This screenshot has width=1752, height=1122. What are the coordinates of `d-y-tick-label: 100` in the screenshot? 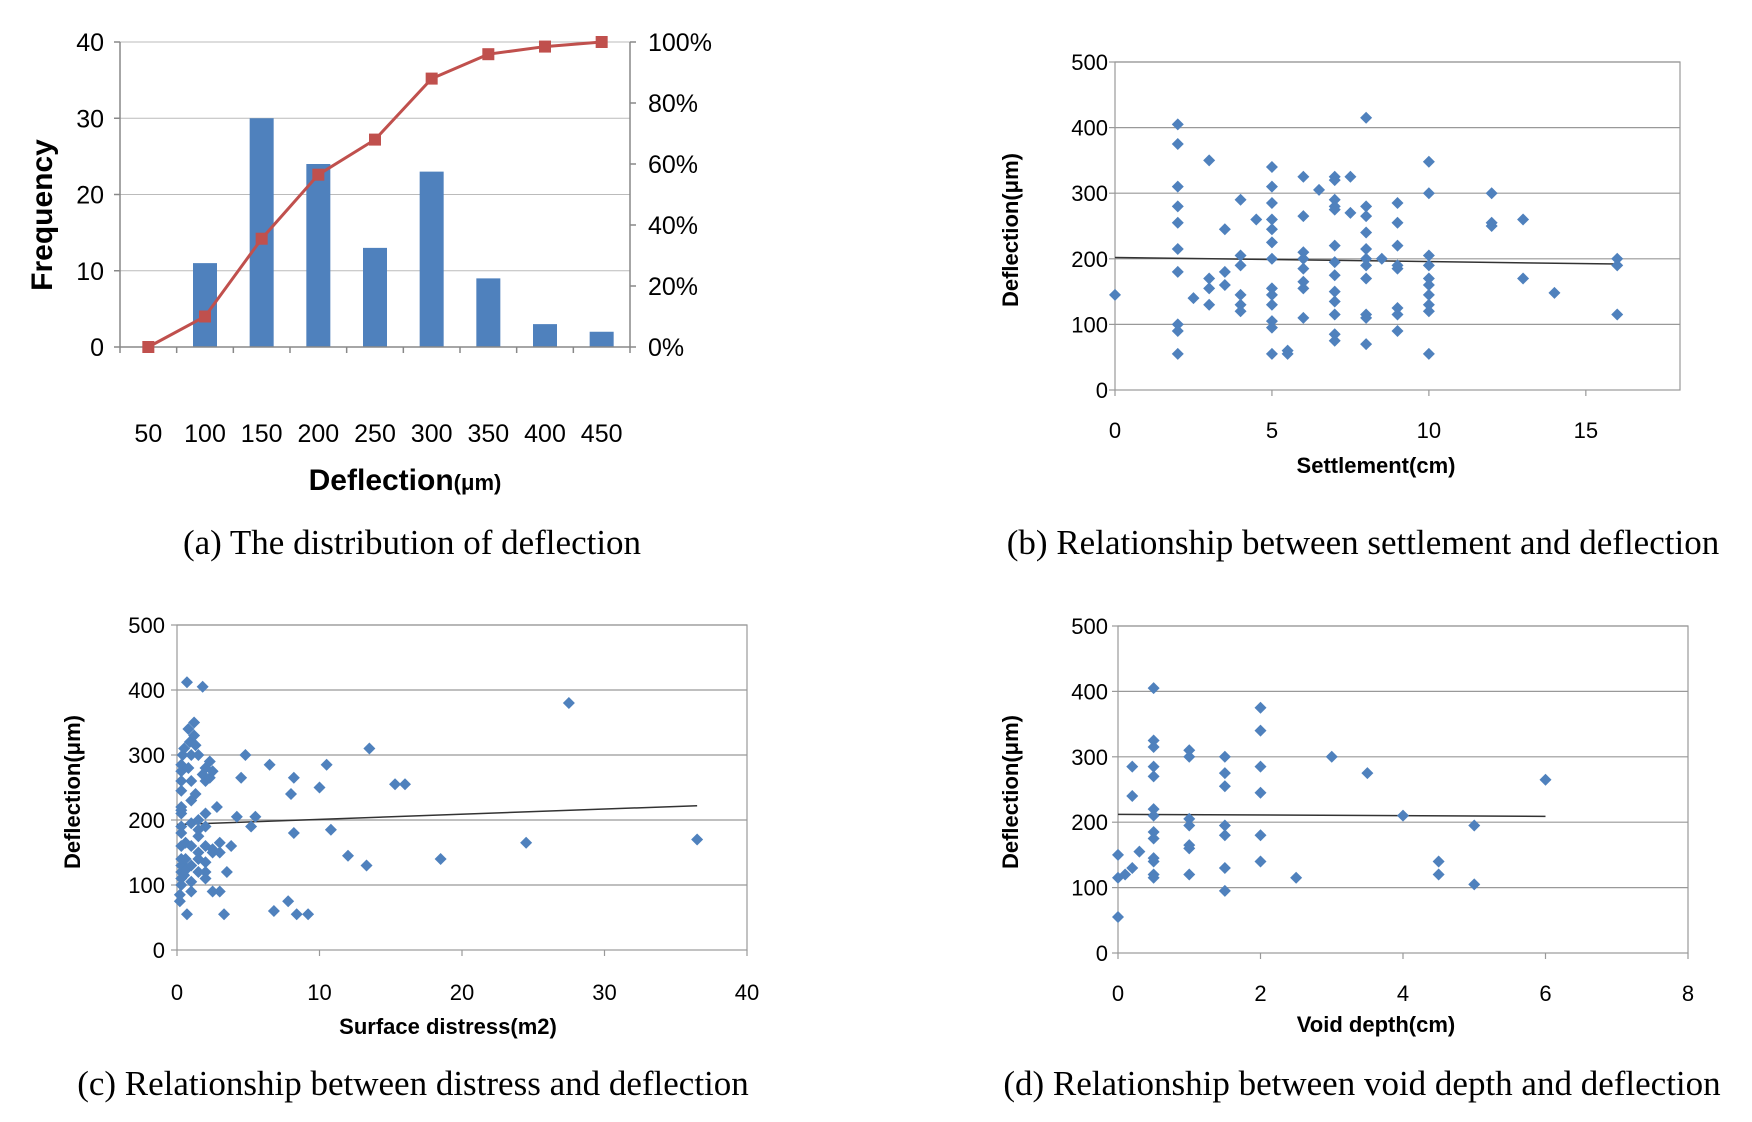 It's located at (1089, 888).